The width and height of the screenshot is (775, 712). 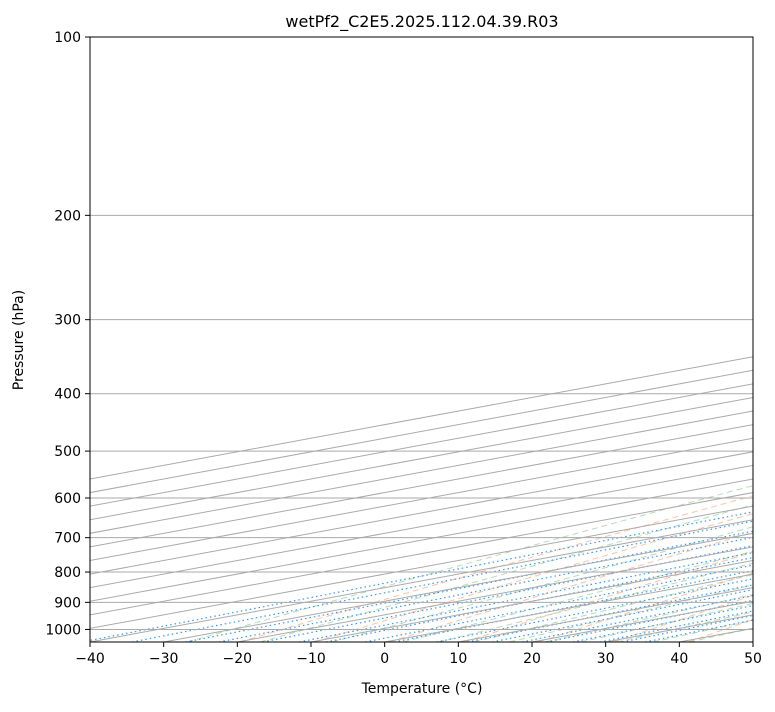 I want to click on y-axis-title: Pressure (hPa), so click(x=19, y=340).